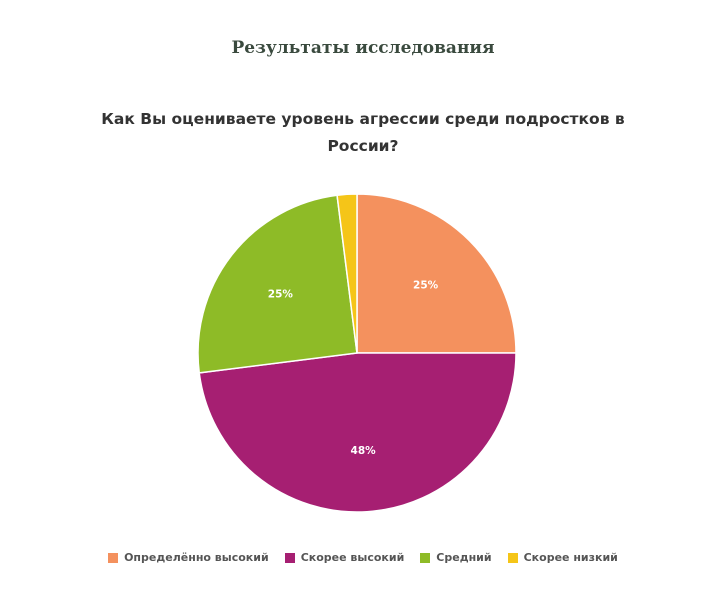 This screenshot has height=610, width=726. I want to click on legend-label: Скорее низкий, so click(570, 557).